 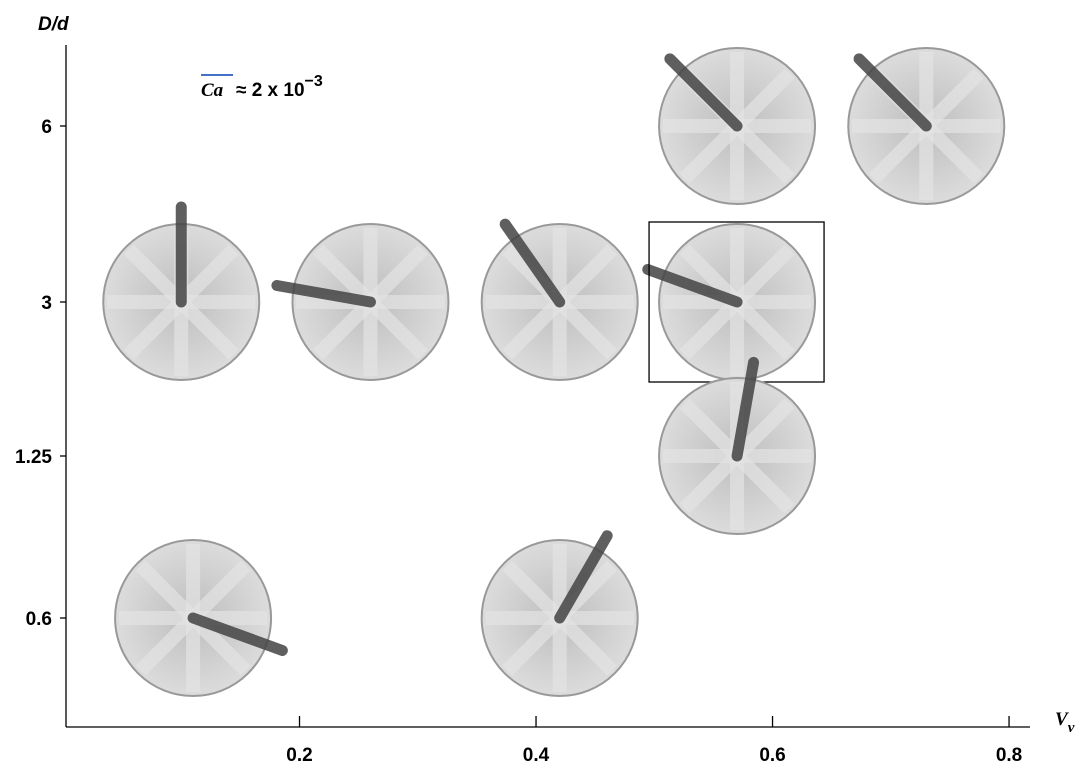 I want to click on annotation-text: ≈ 2 x 10−3, so click(x=279, y=87).